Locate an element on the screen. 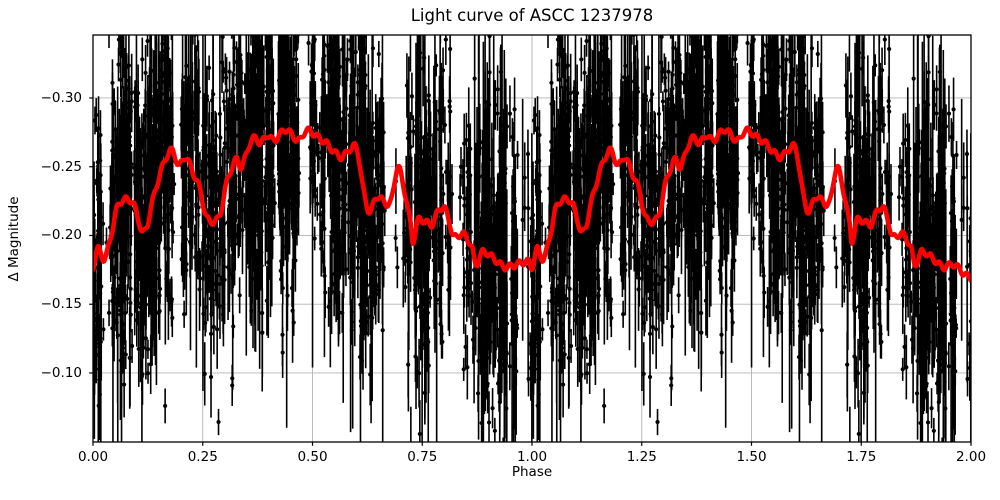 This screenshot has width=1000, height=500. x-tick-label: 1.50 is located at coordinates (751, 457).